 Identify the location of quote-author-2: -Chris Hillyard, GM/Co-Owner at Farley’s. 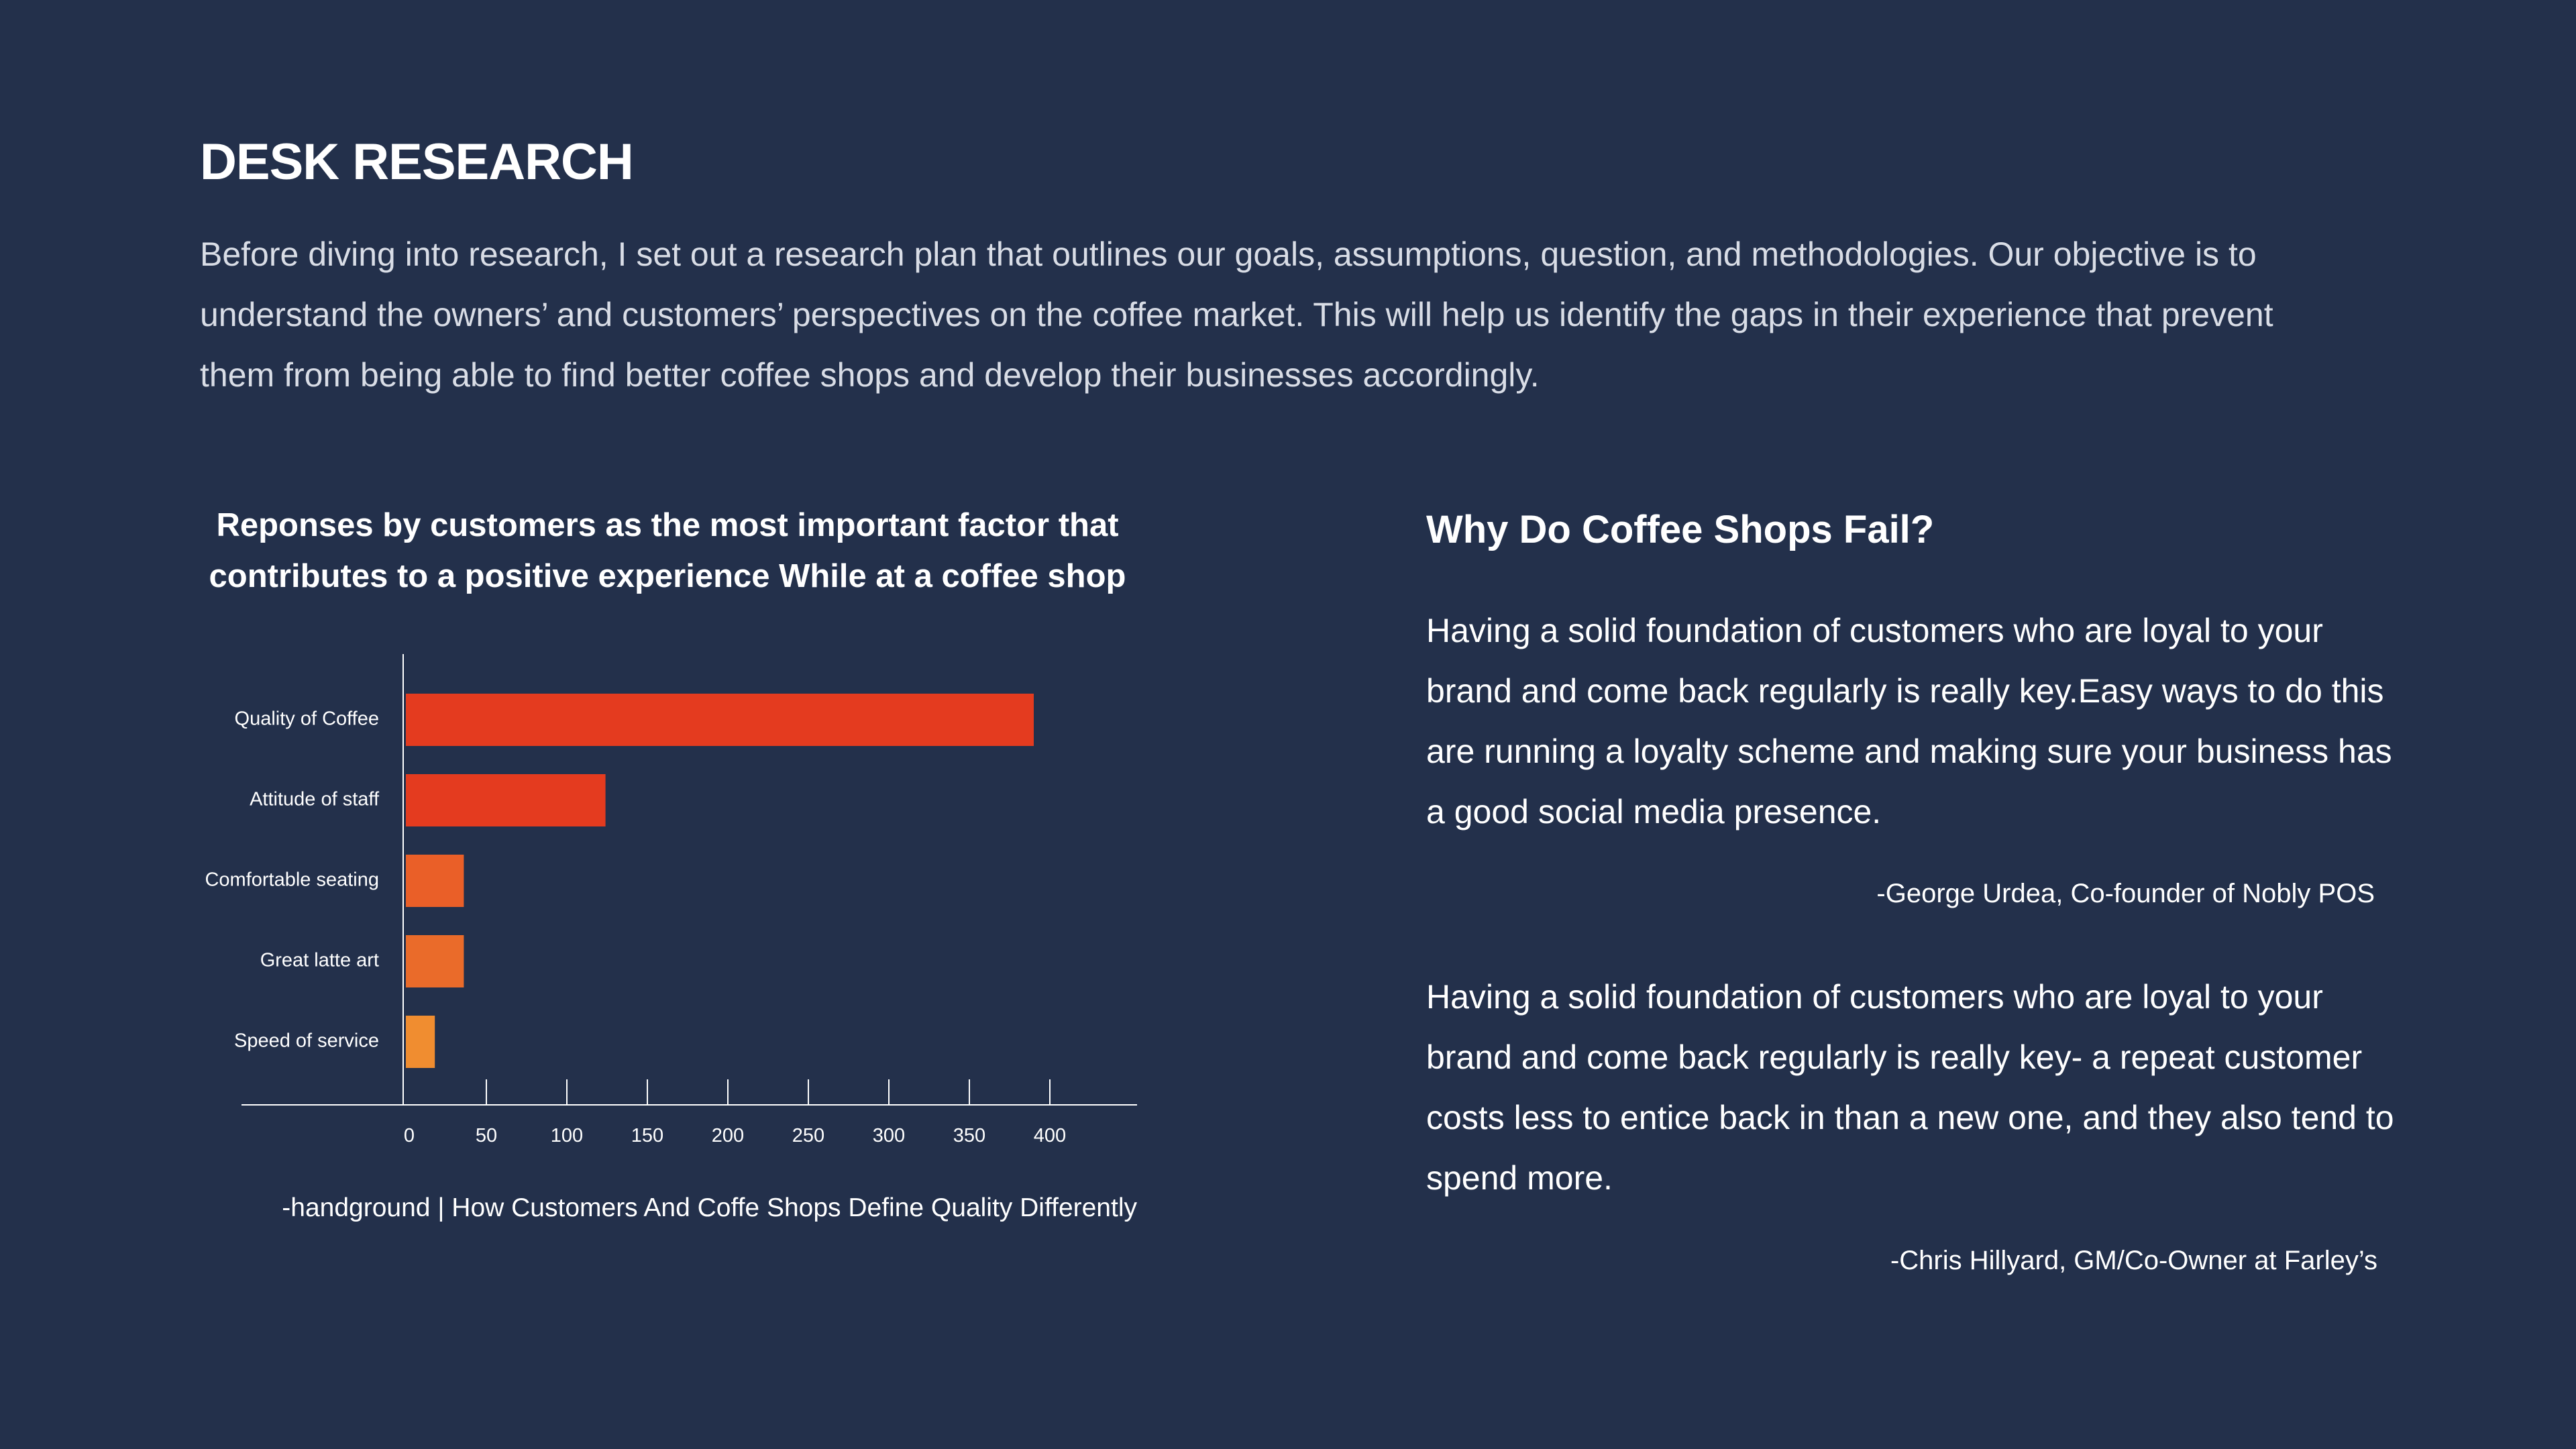
(2133, 1260).